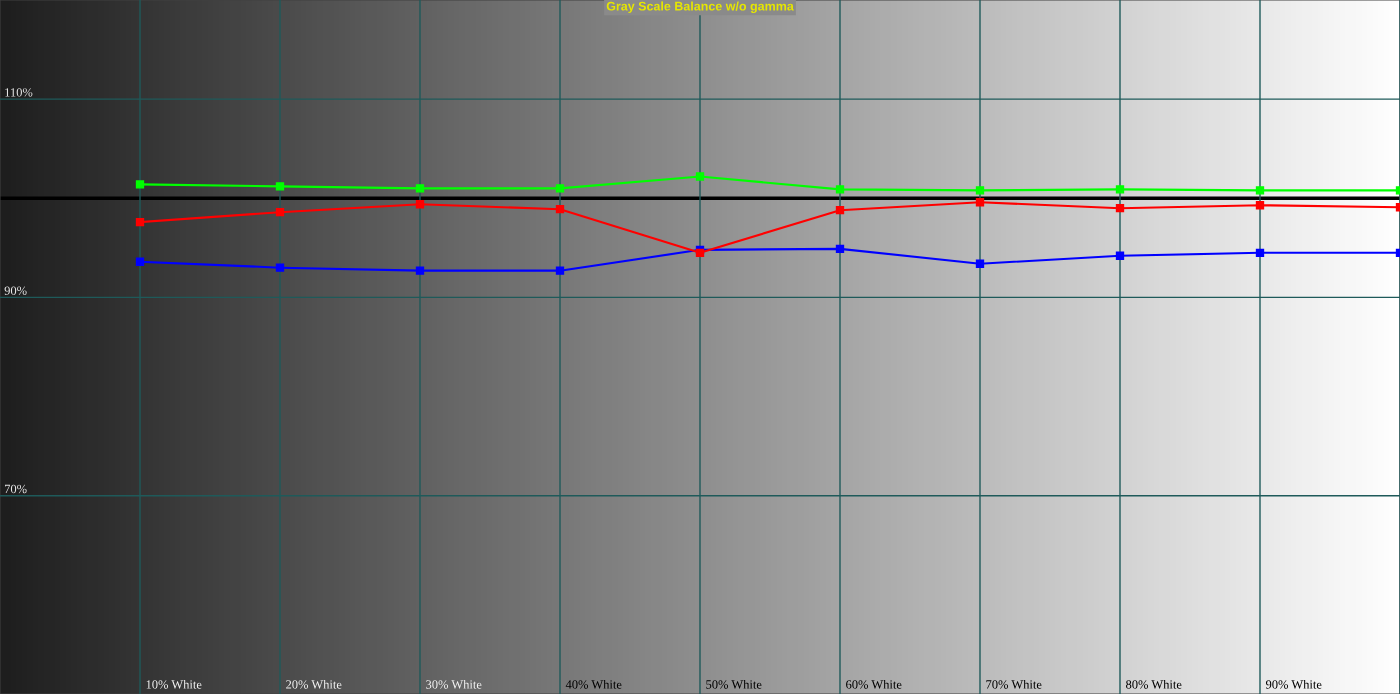  I want to click on y-tick-label: 110%, so click(19, 92).